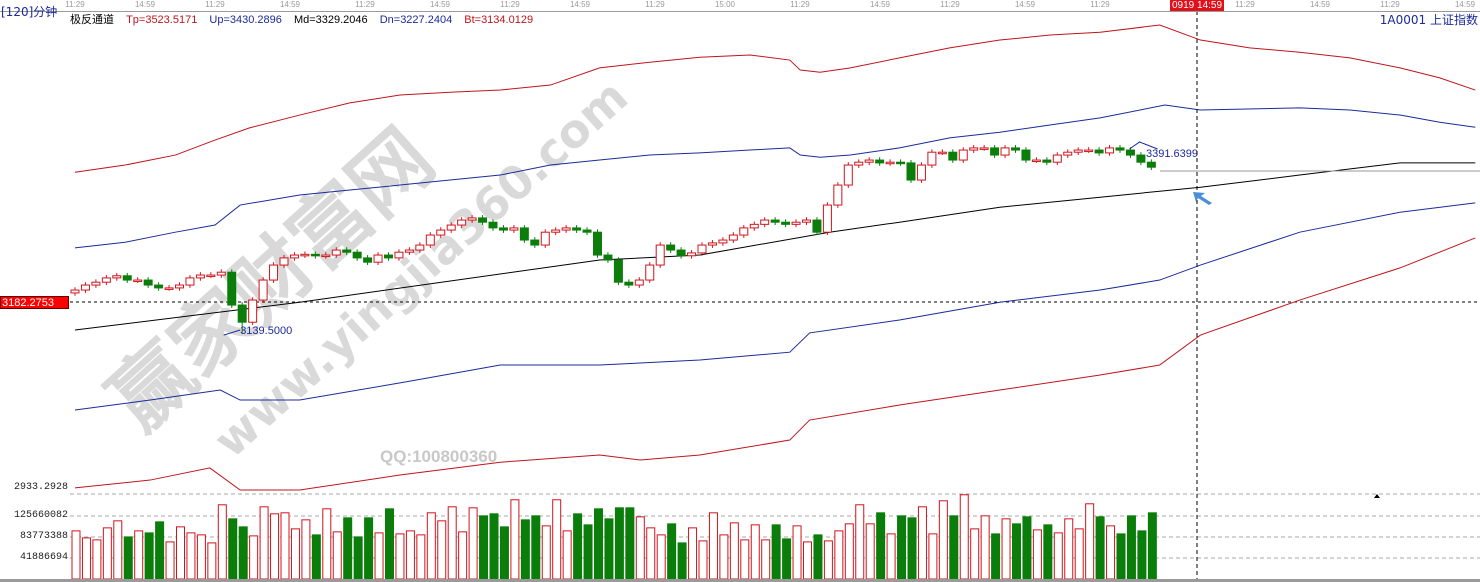 The image size is (1480, 582). What do you see at coordinates (43, 557) in the screenshot?
I see `volume-tick-3: 41886694` at bounding box center [43, 557].